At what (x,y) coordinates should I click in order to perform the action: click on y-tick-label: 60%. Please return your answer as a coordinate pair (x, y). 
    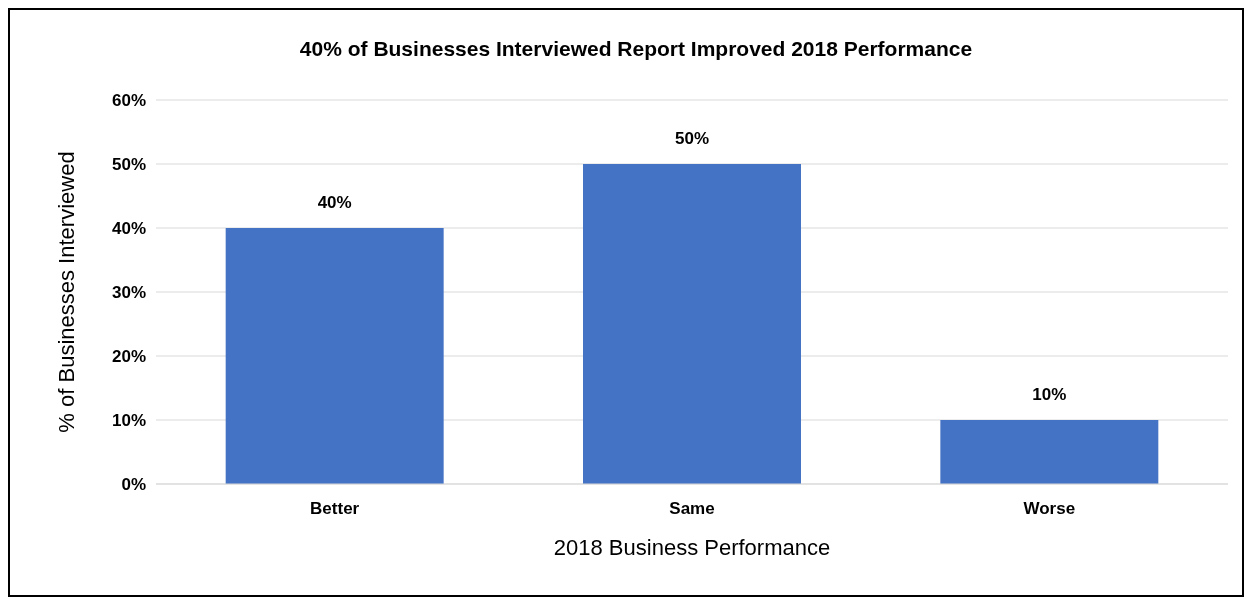
    Looking at the image, I should click on (128, 100).